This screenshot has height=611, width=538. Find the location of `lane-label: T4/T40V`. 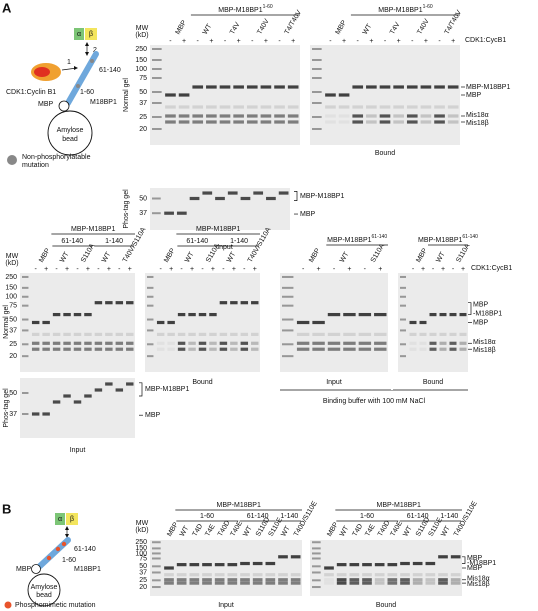

lane-label: T4/T40V is located at coordinates (454, 22).